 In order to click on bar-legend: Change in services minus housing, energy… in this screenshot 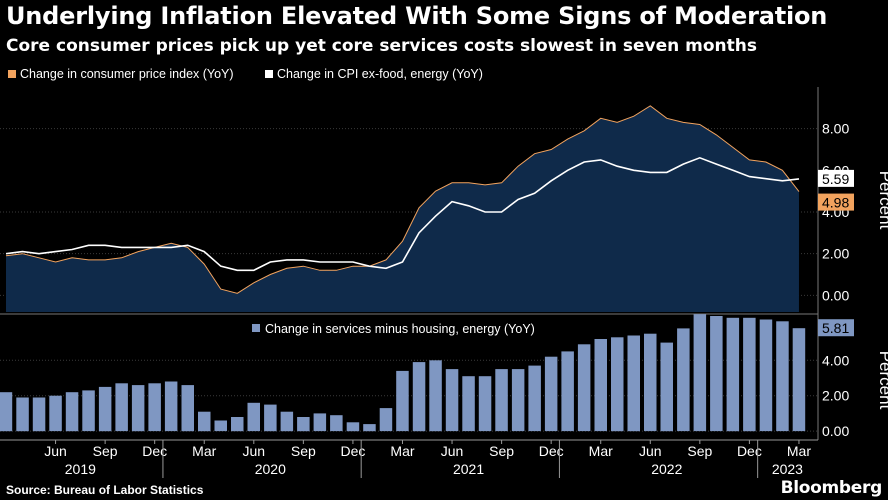, I will do `click(406, 329)`.